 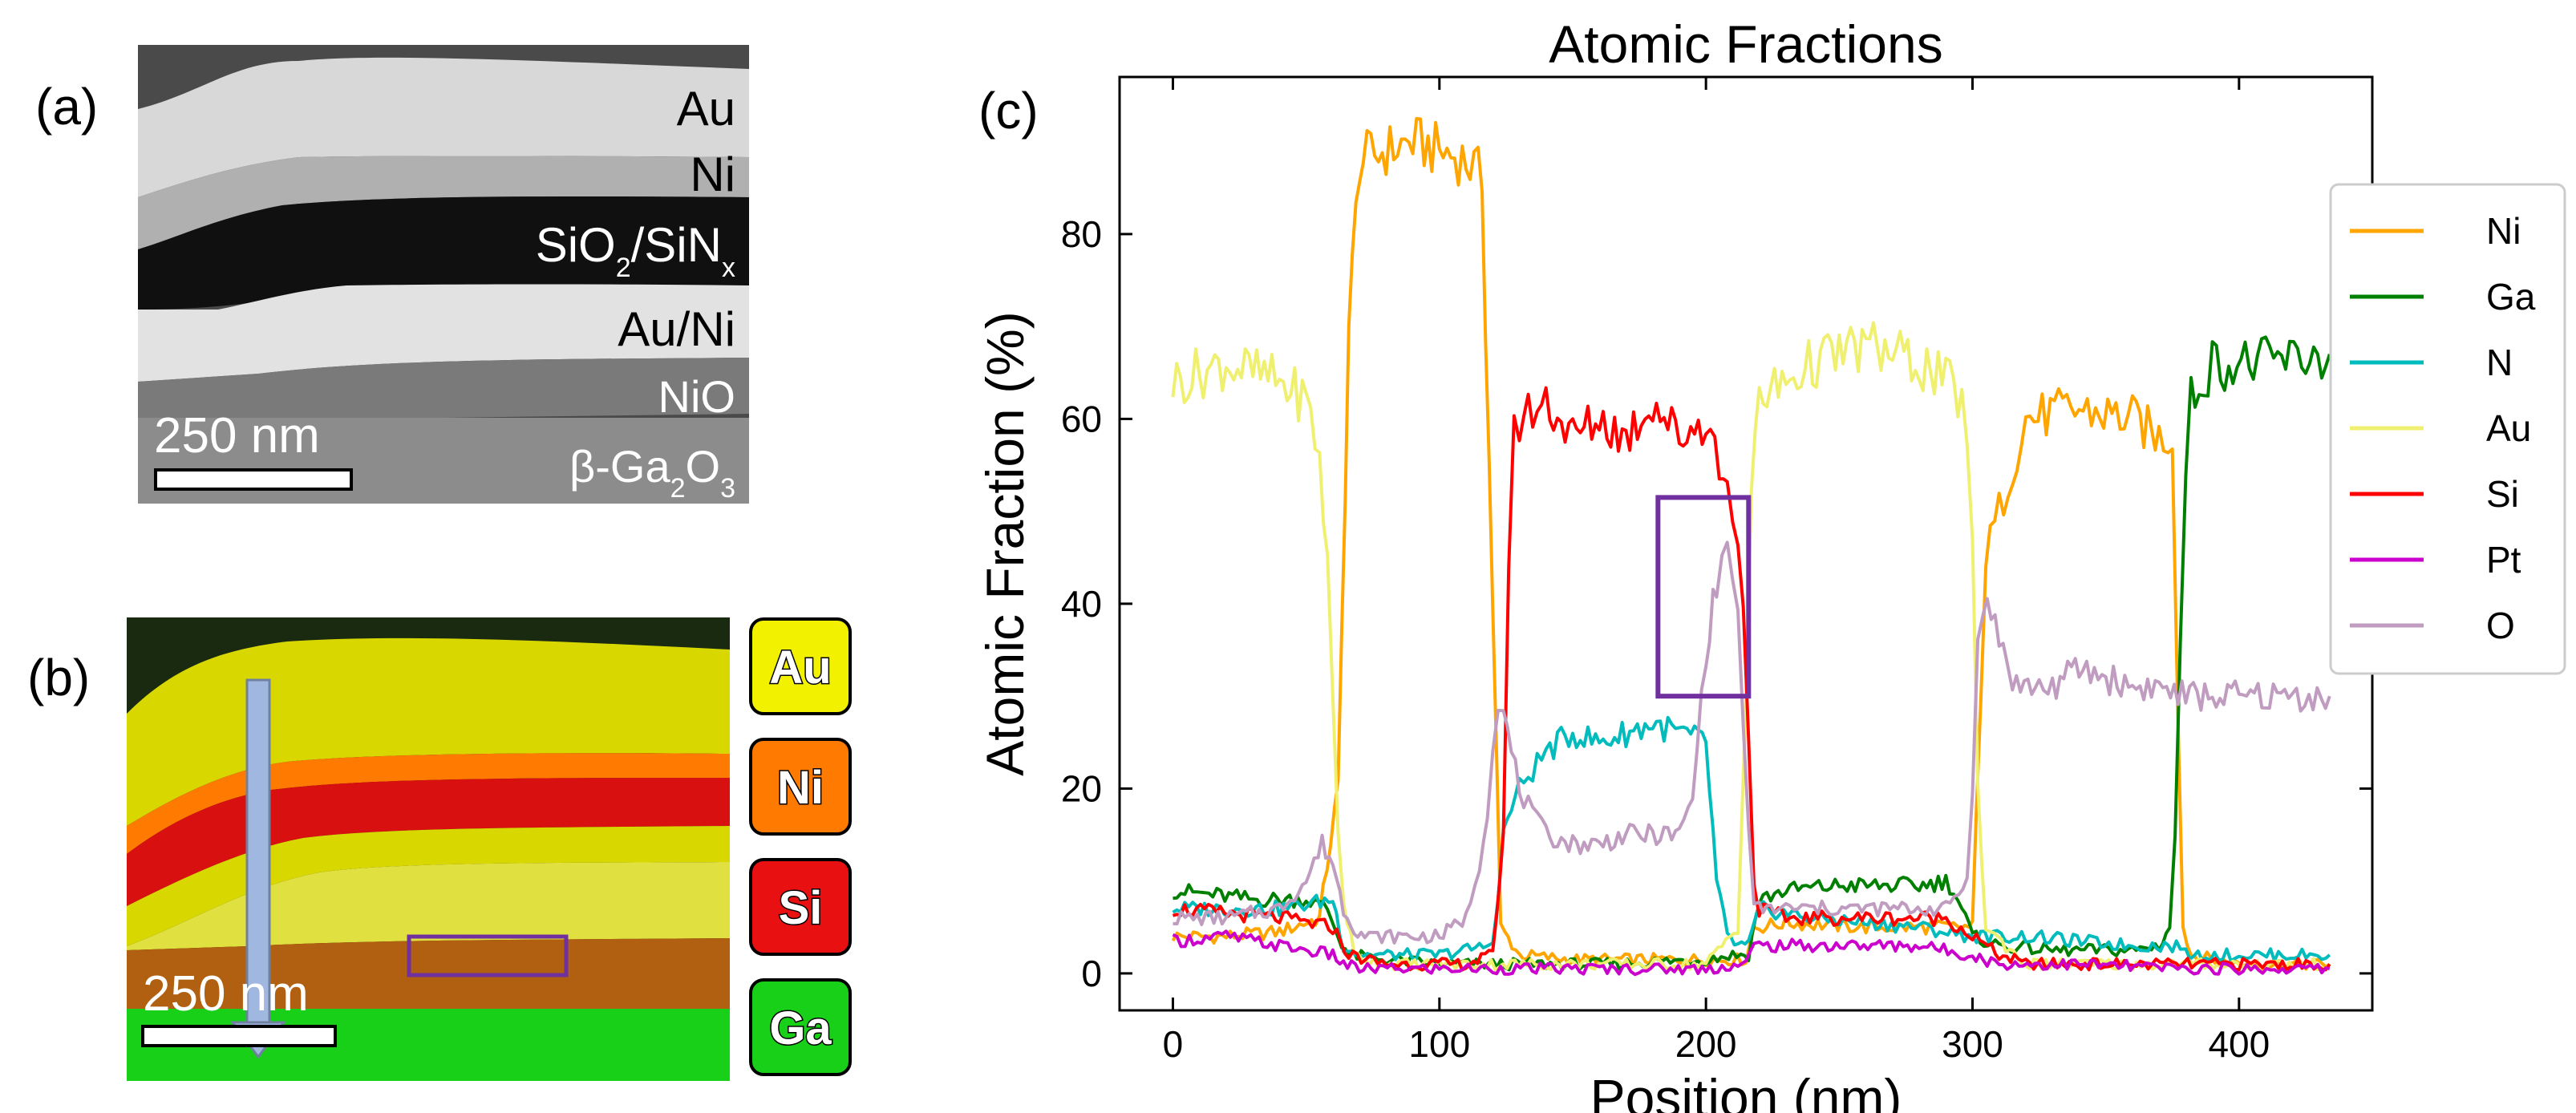 I want to click on y-tick-label: 40, so click(x=1081, y=604).